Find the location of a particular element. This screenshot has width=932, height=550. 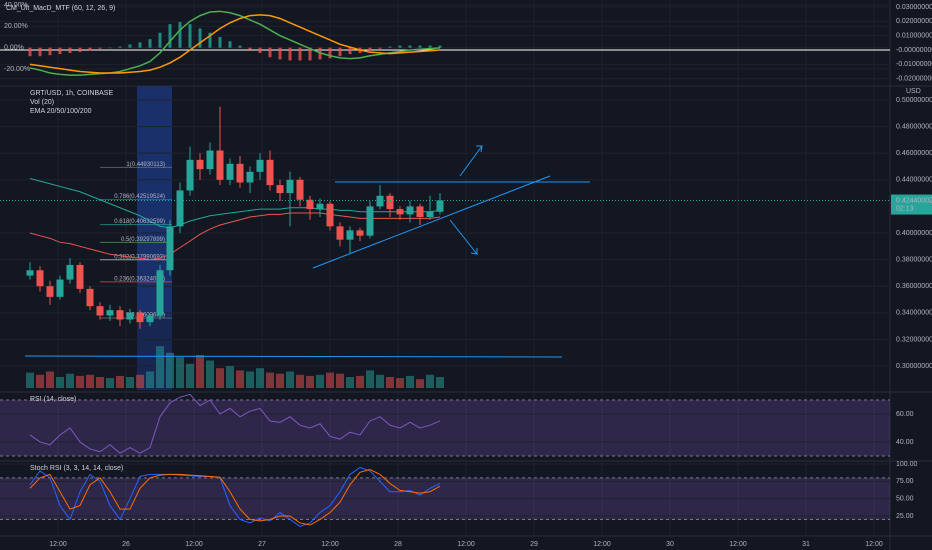

y-tick-label: 50.00 is located at coordinates (905, 499).